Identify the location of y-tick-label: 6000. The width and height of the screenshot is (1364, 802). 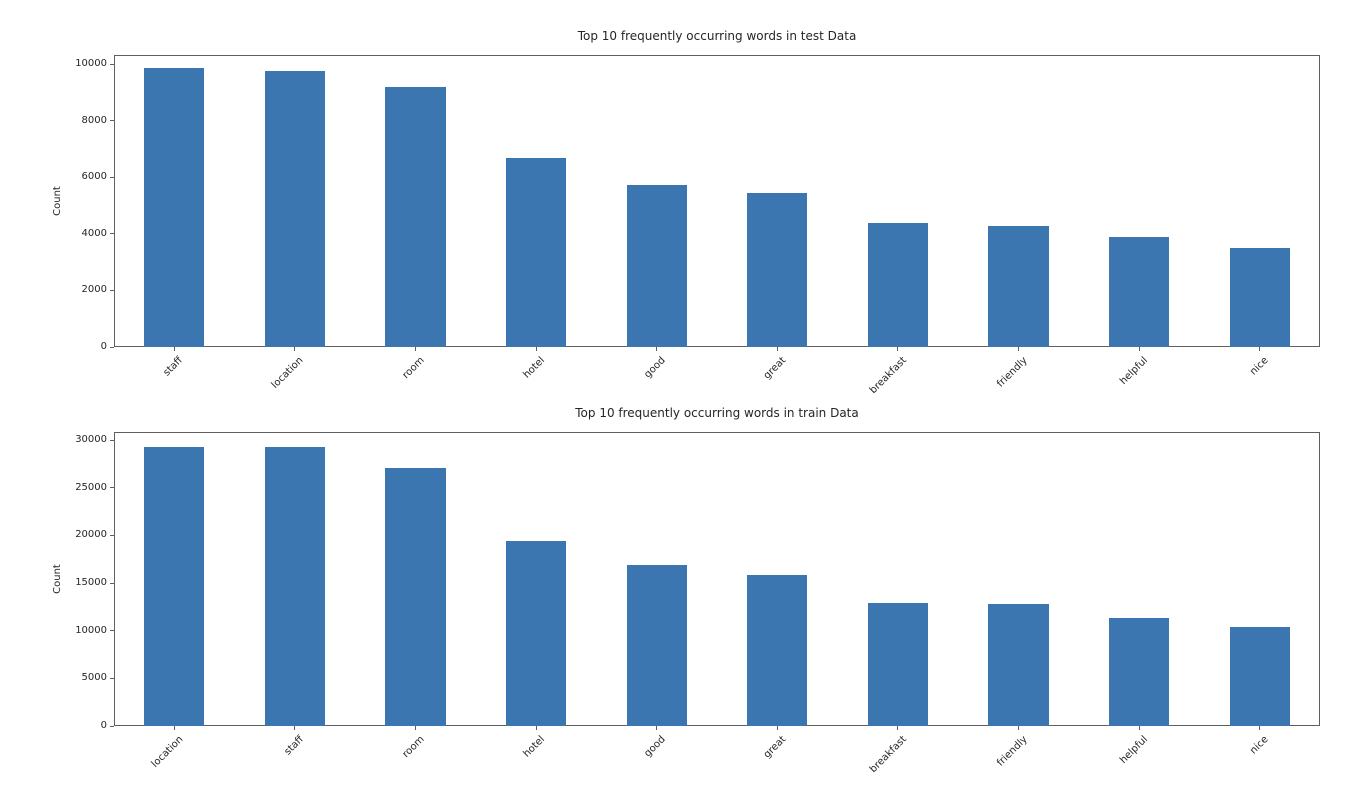
(94, 177).